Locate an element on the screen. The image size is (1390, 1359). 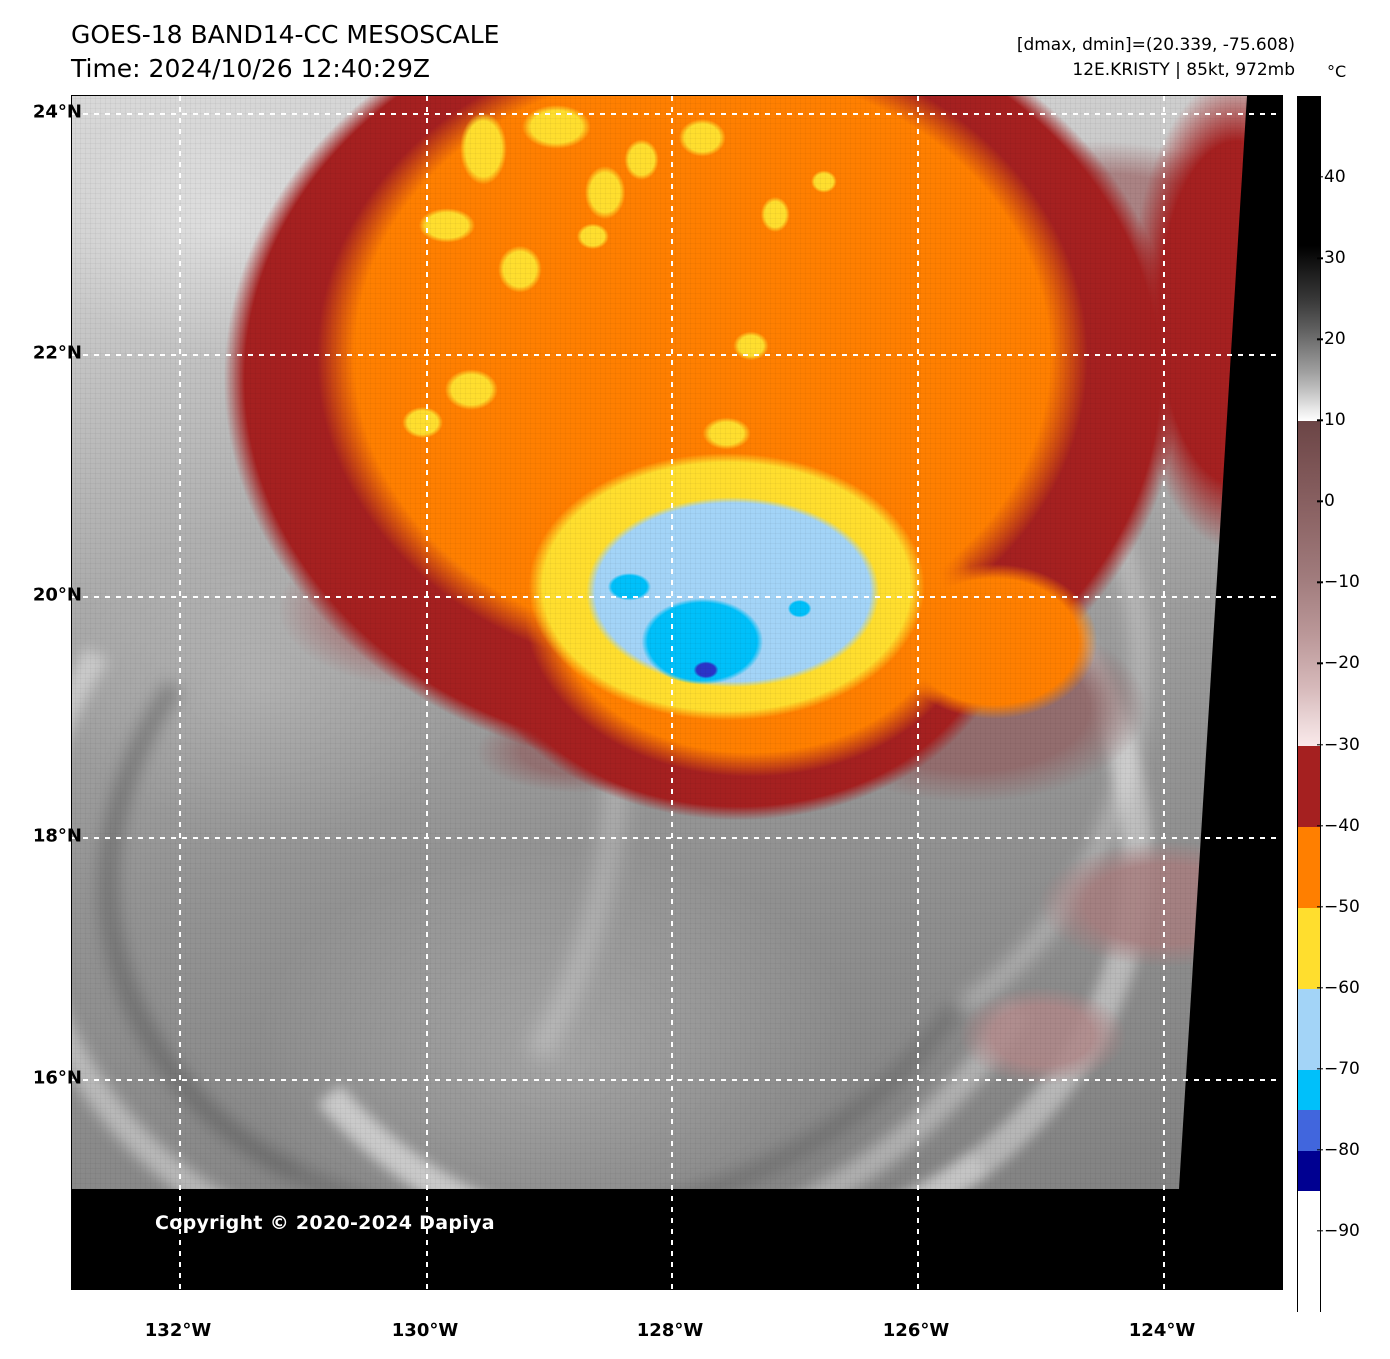
colorbar-tick-label: 30 is located at coordinates (1350, 258).